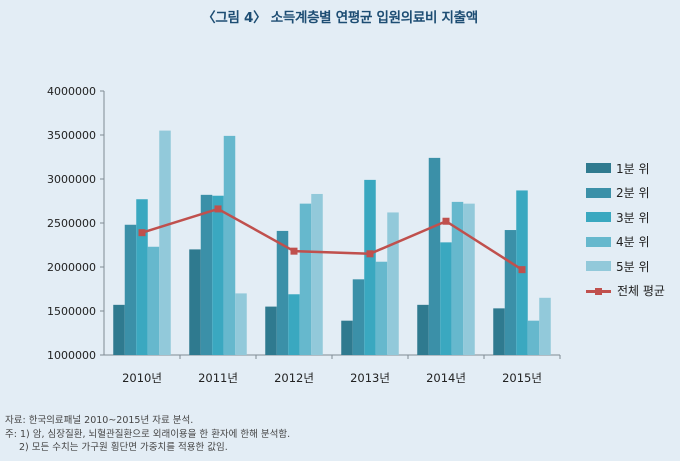  I want to click on average-line, so click(332, 239).